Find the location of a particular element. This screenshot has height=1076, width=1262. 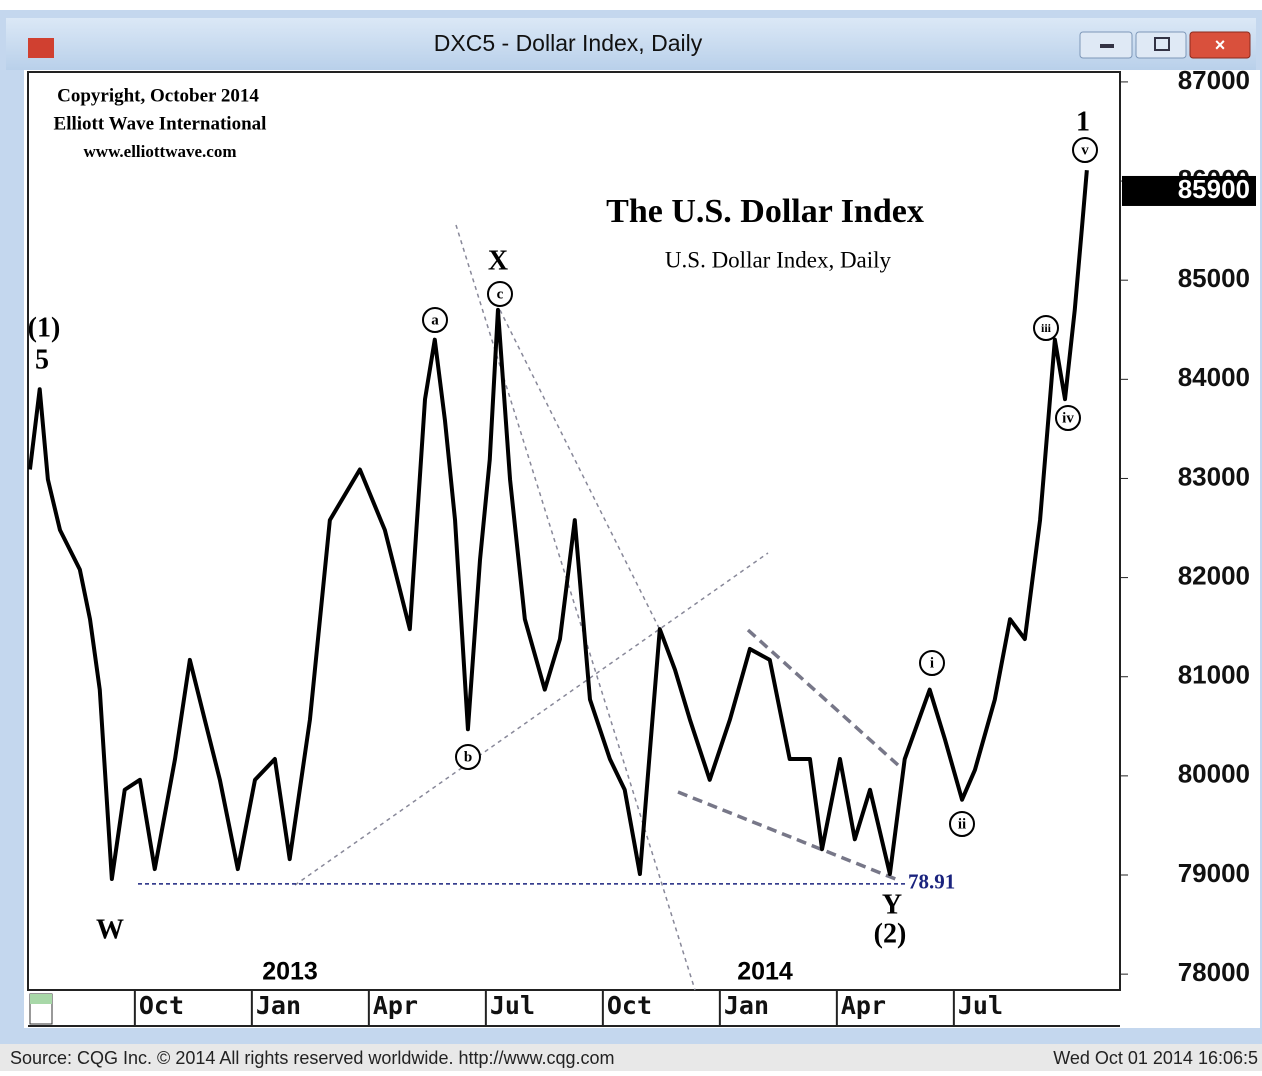

wave-label: c is located at coordinates (500, 294).